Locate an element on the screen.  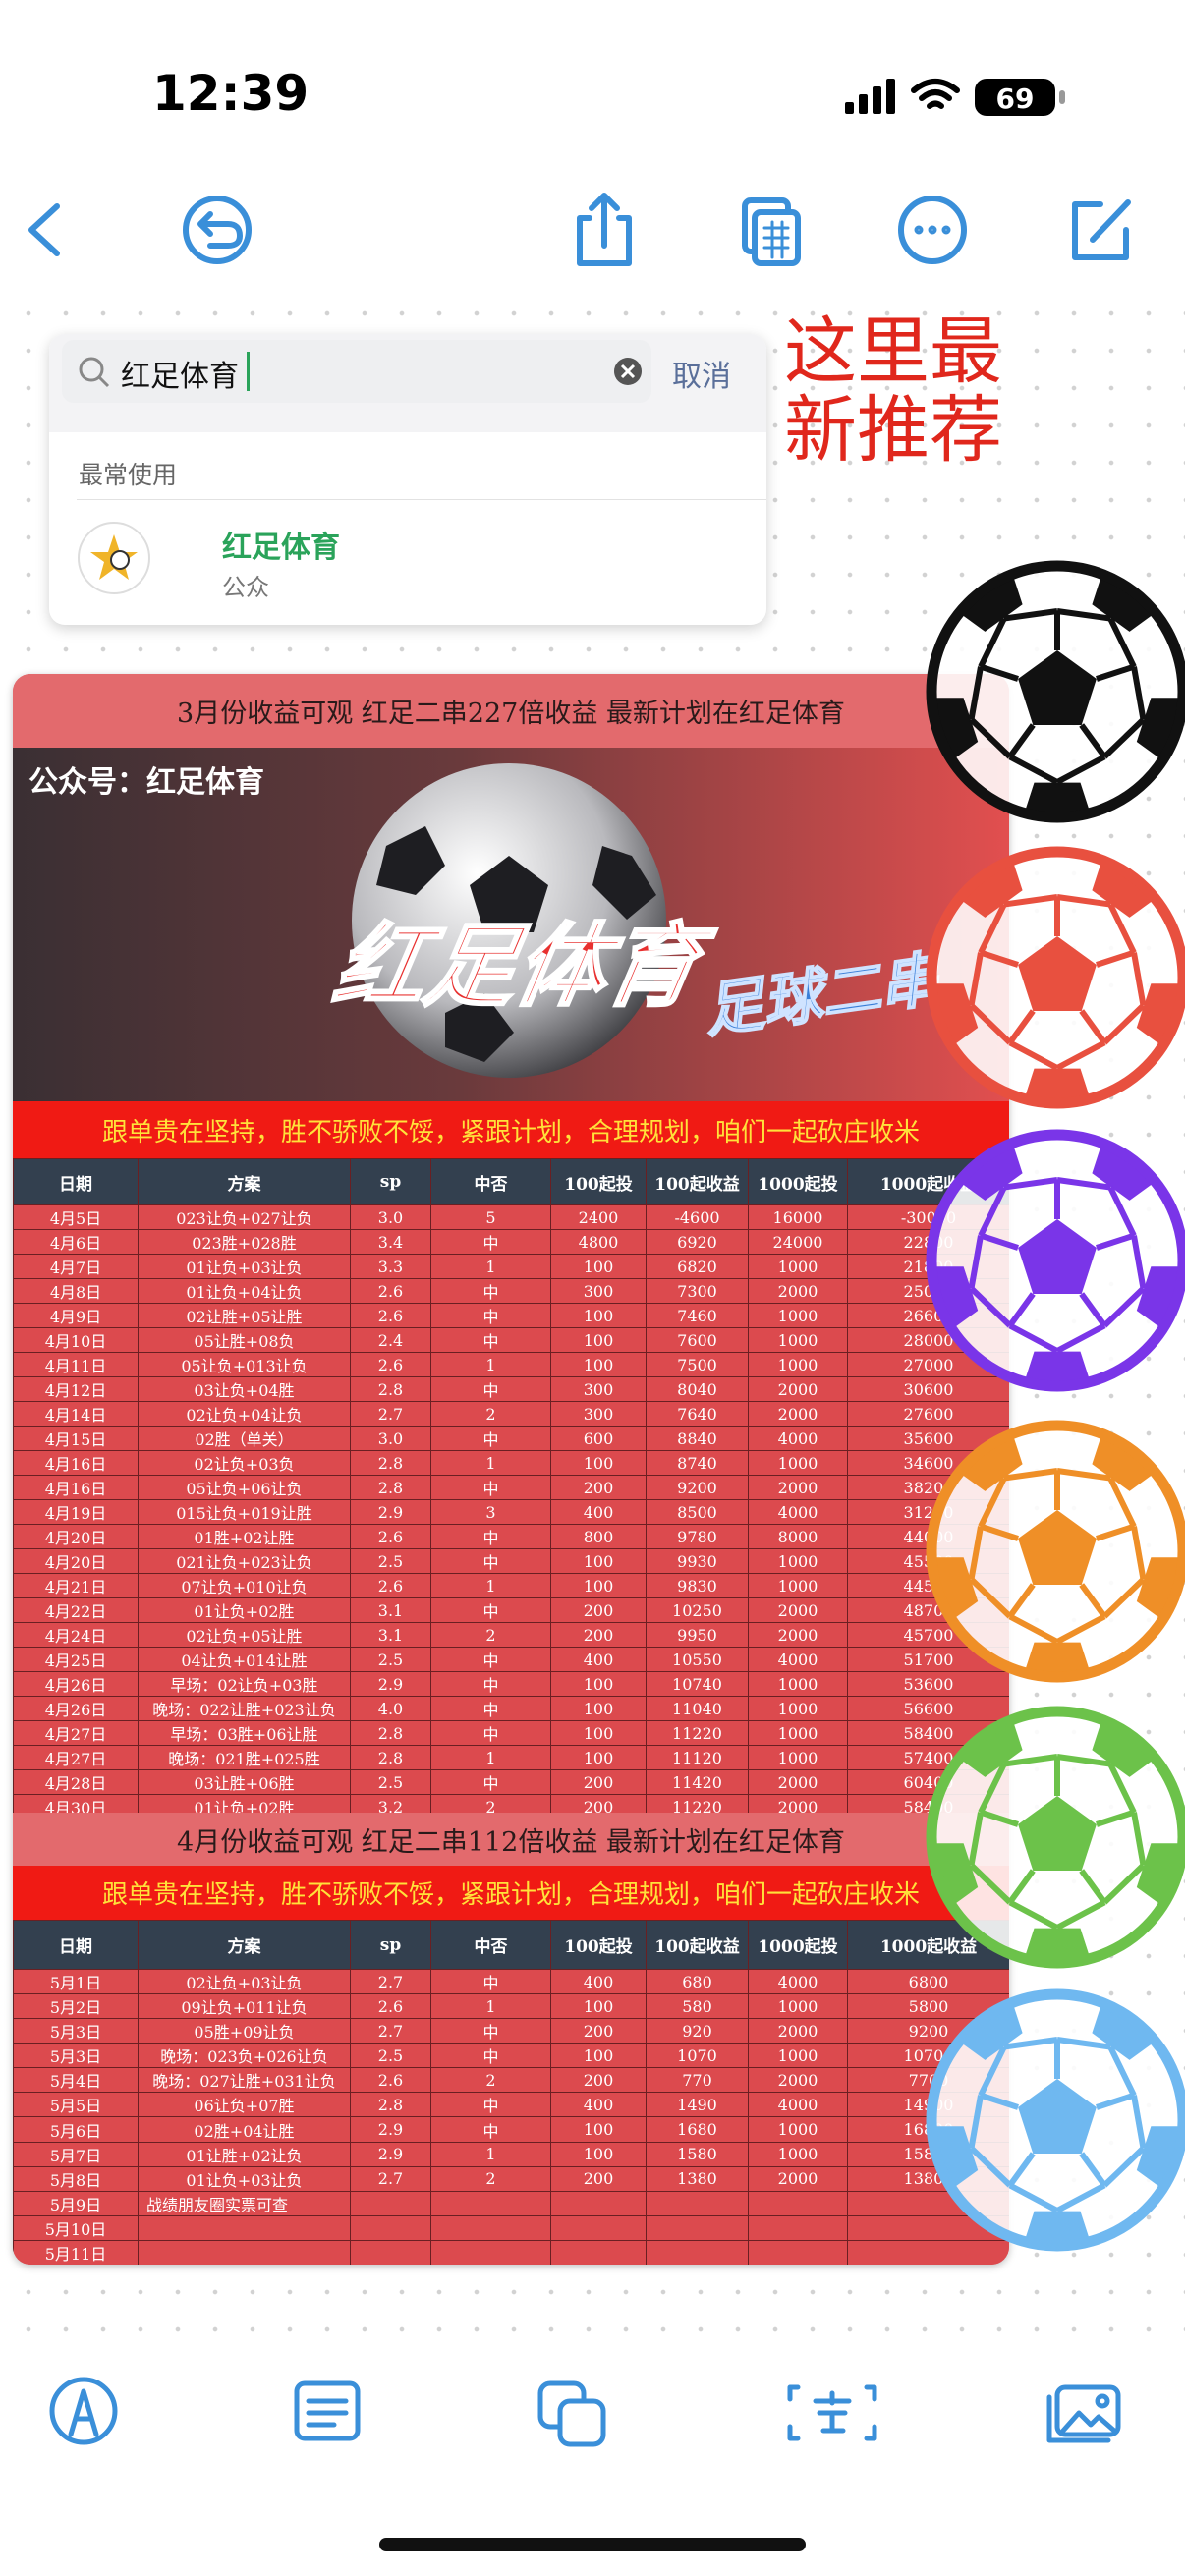
table-cell: 100 is located at coordinates (598, 1561).